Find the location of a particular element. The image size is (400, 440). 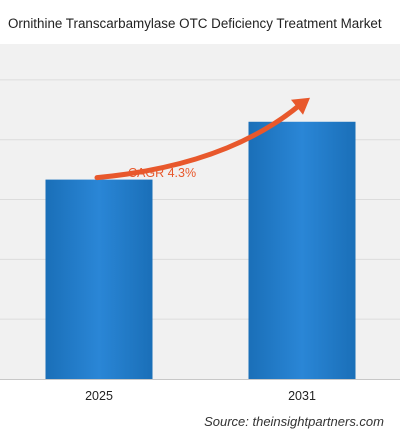

cagr-annotation: CAGR 4.3% is located at coordinates (162, 173).